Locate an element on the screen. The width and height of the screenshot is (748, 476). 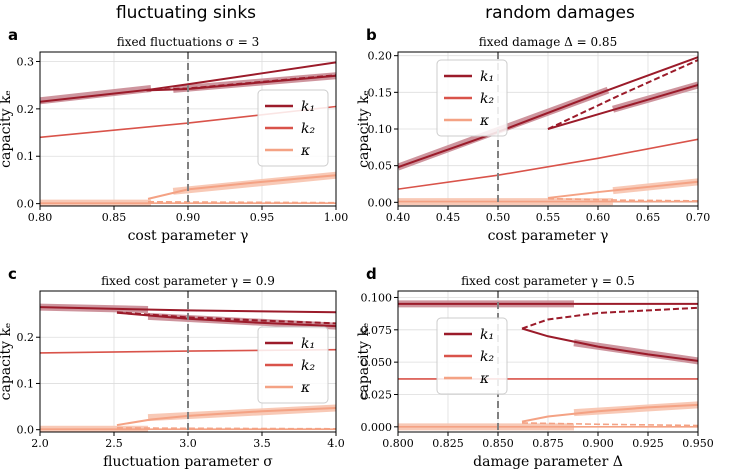
series-k2 is located at coordinates (548, 164).